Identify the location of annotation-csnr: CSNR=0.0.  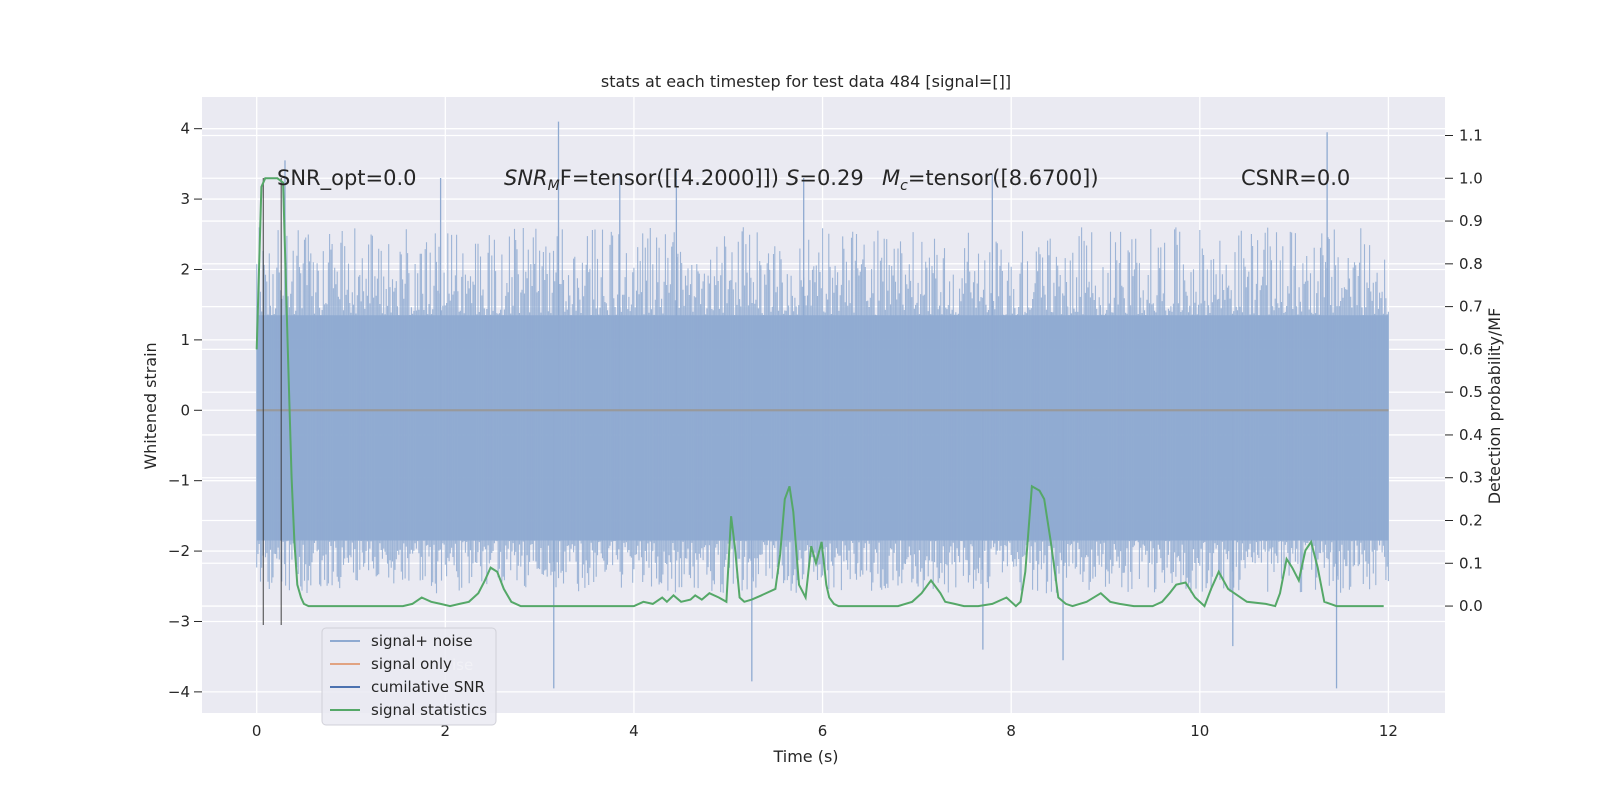
(1295, 178).